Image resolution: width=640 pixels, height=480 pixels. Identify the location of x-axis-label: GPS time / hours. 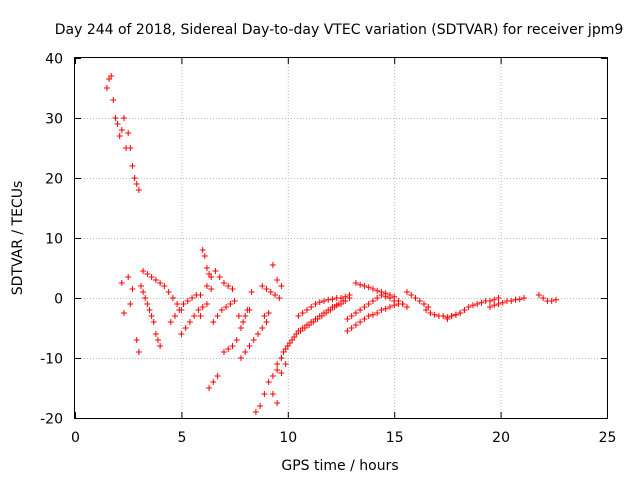
(339, 466).